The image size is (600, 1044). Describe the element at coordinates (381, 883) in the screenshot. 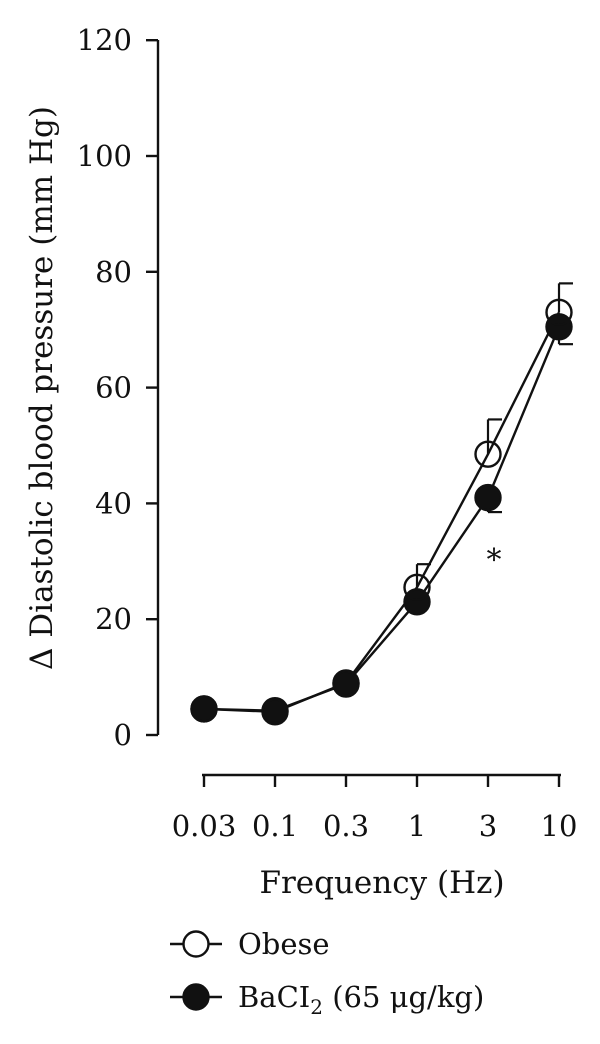

I see `x-axis-title: Frequency (Hz)` at that location.